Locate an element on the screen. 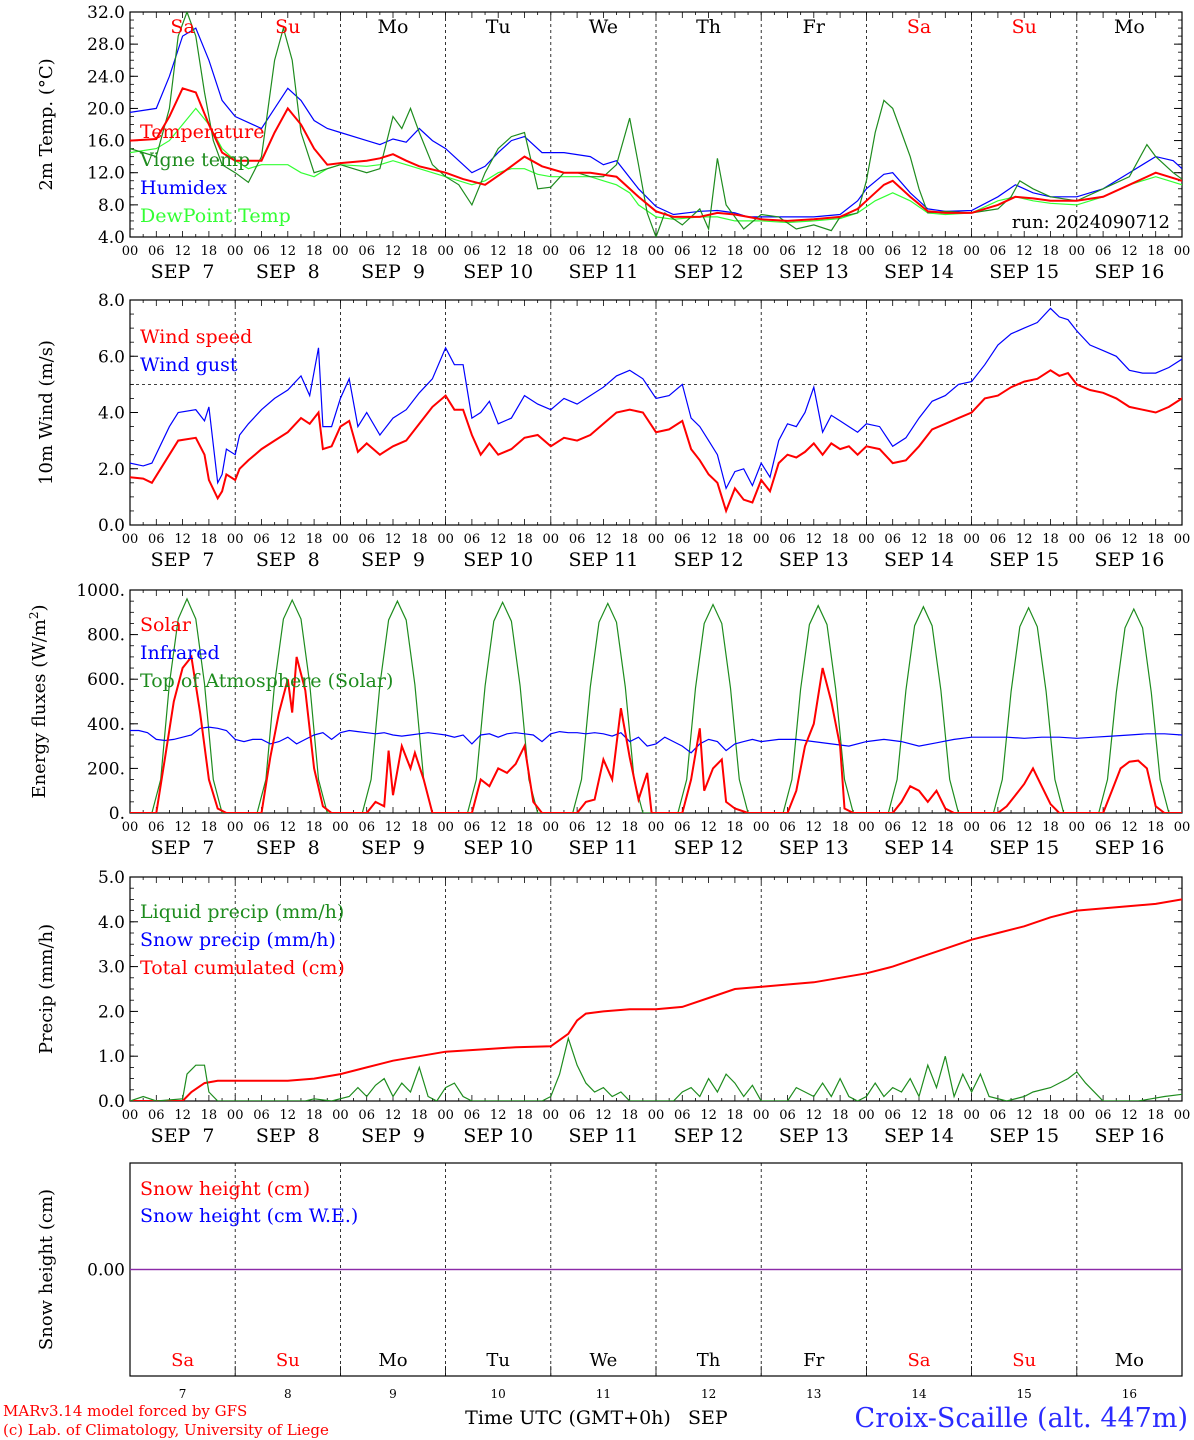  y-tick-label: 1.0 is located at coordinates (111, 1057).